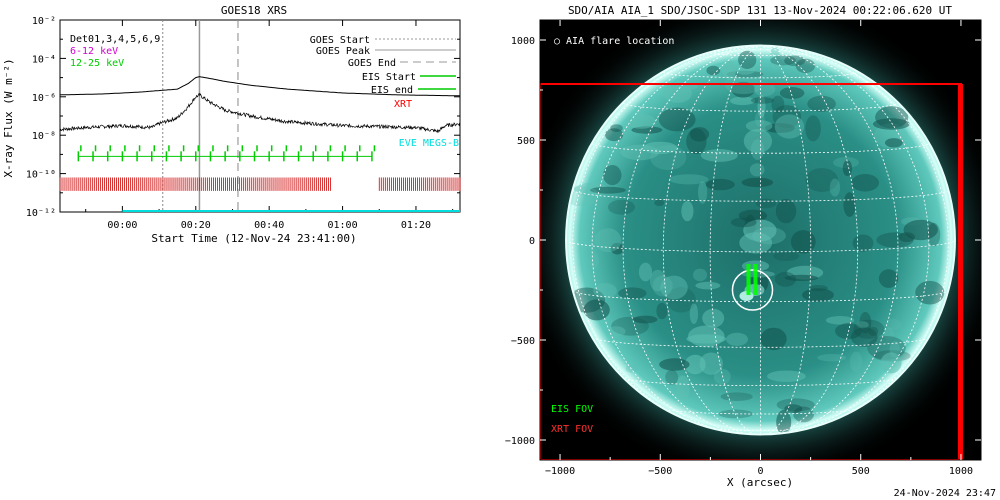  I want to click on aia-x-tick-label: −500, so click(660, 471).